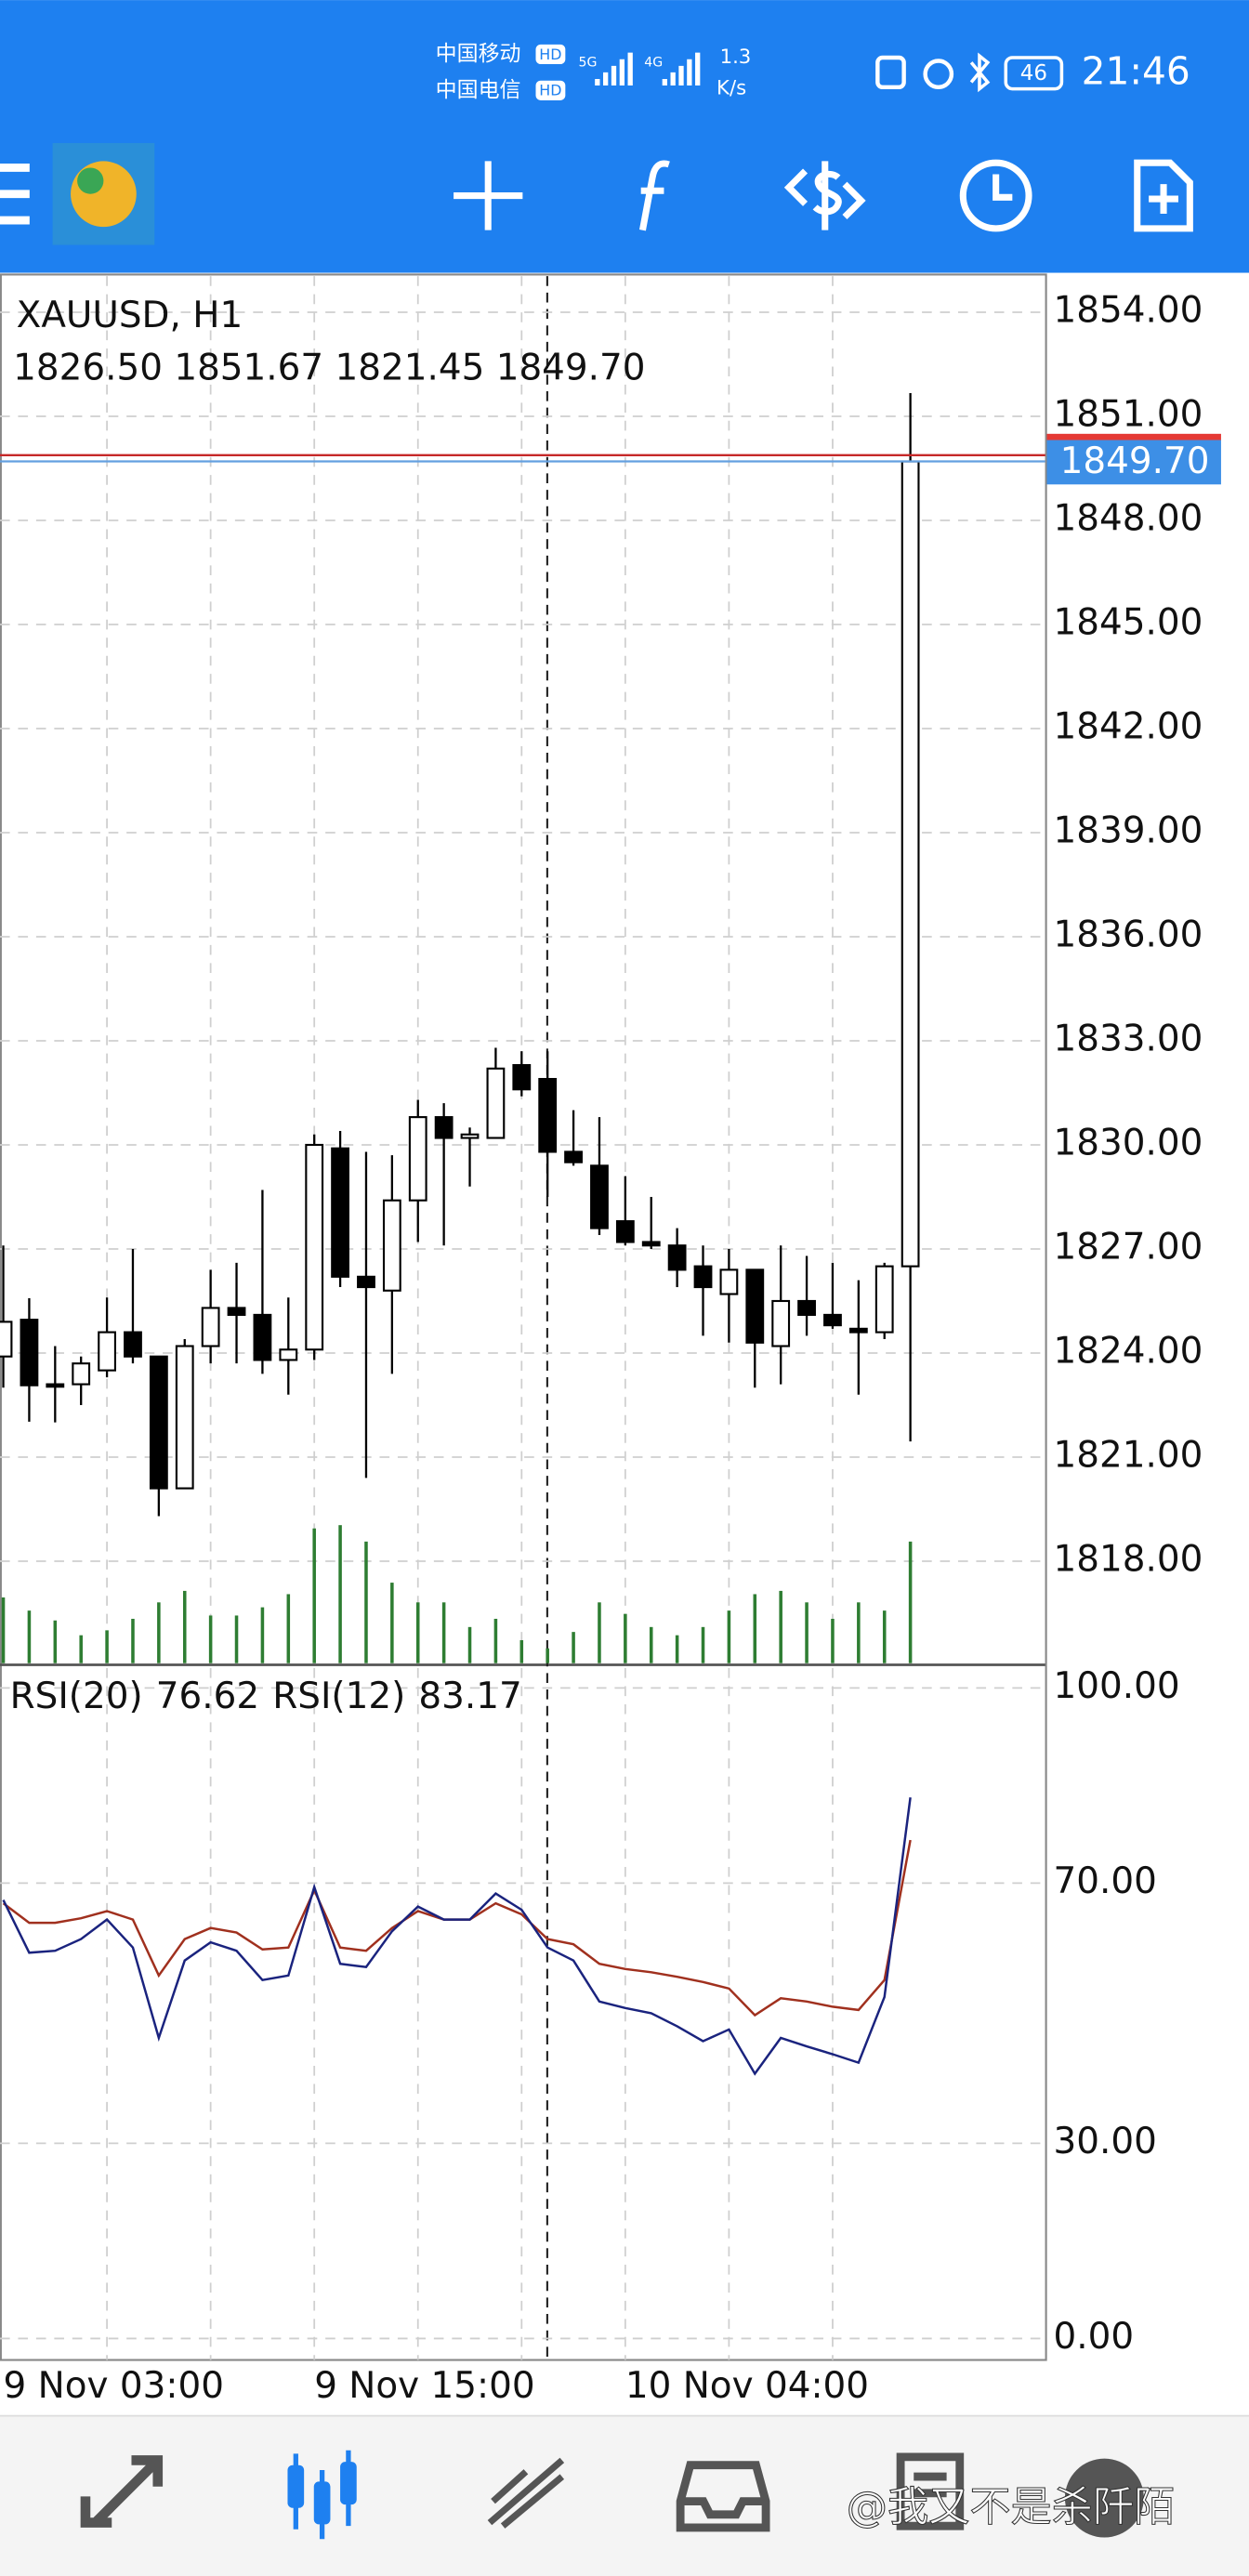  What do you see at coordinates (654, 195) in the screenshot?
I see `indicators-button` at bounding box center [654, 195].